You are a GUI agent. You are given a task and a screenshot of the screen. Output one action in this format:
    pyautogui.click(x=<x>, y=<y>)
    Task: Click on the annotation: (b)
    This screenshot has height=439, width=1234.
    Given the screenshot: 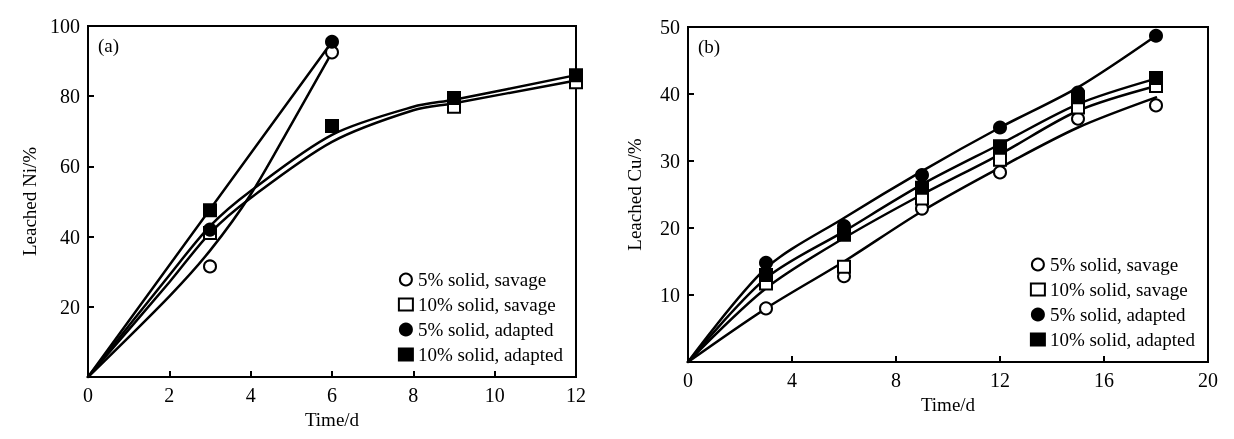 What is the action you would take?
    pyautogui.click(x=709, y=47)
    